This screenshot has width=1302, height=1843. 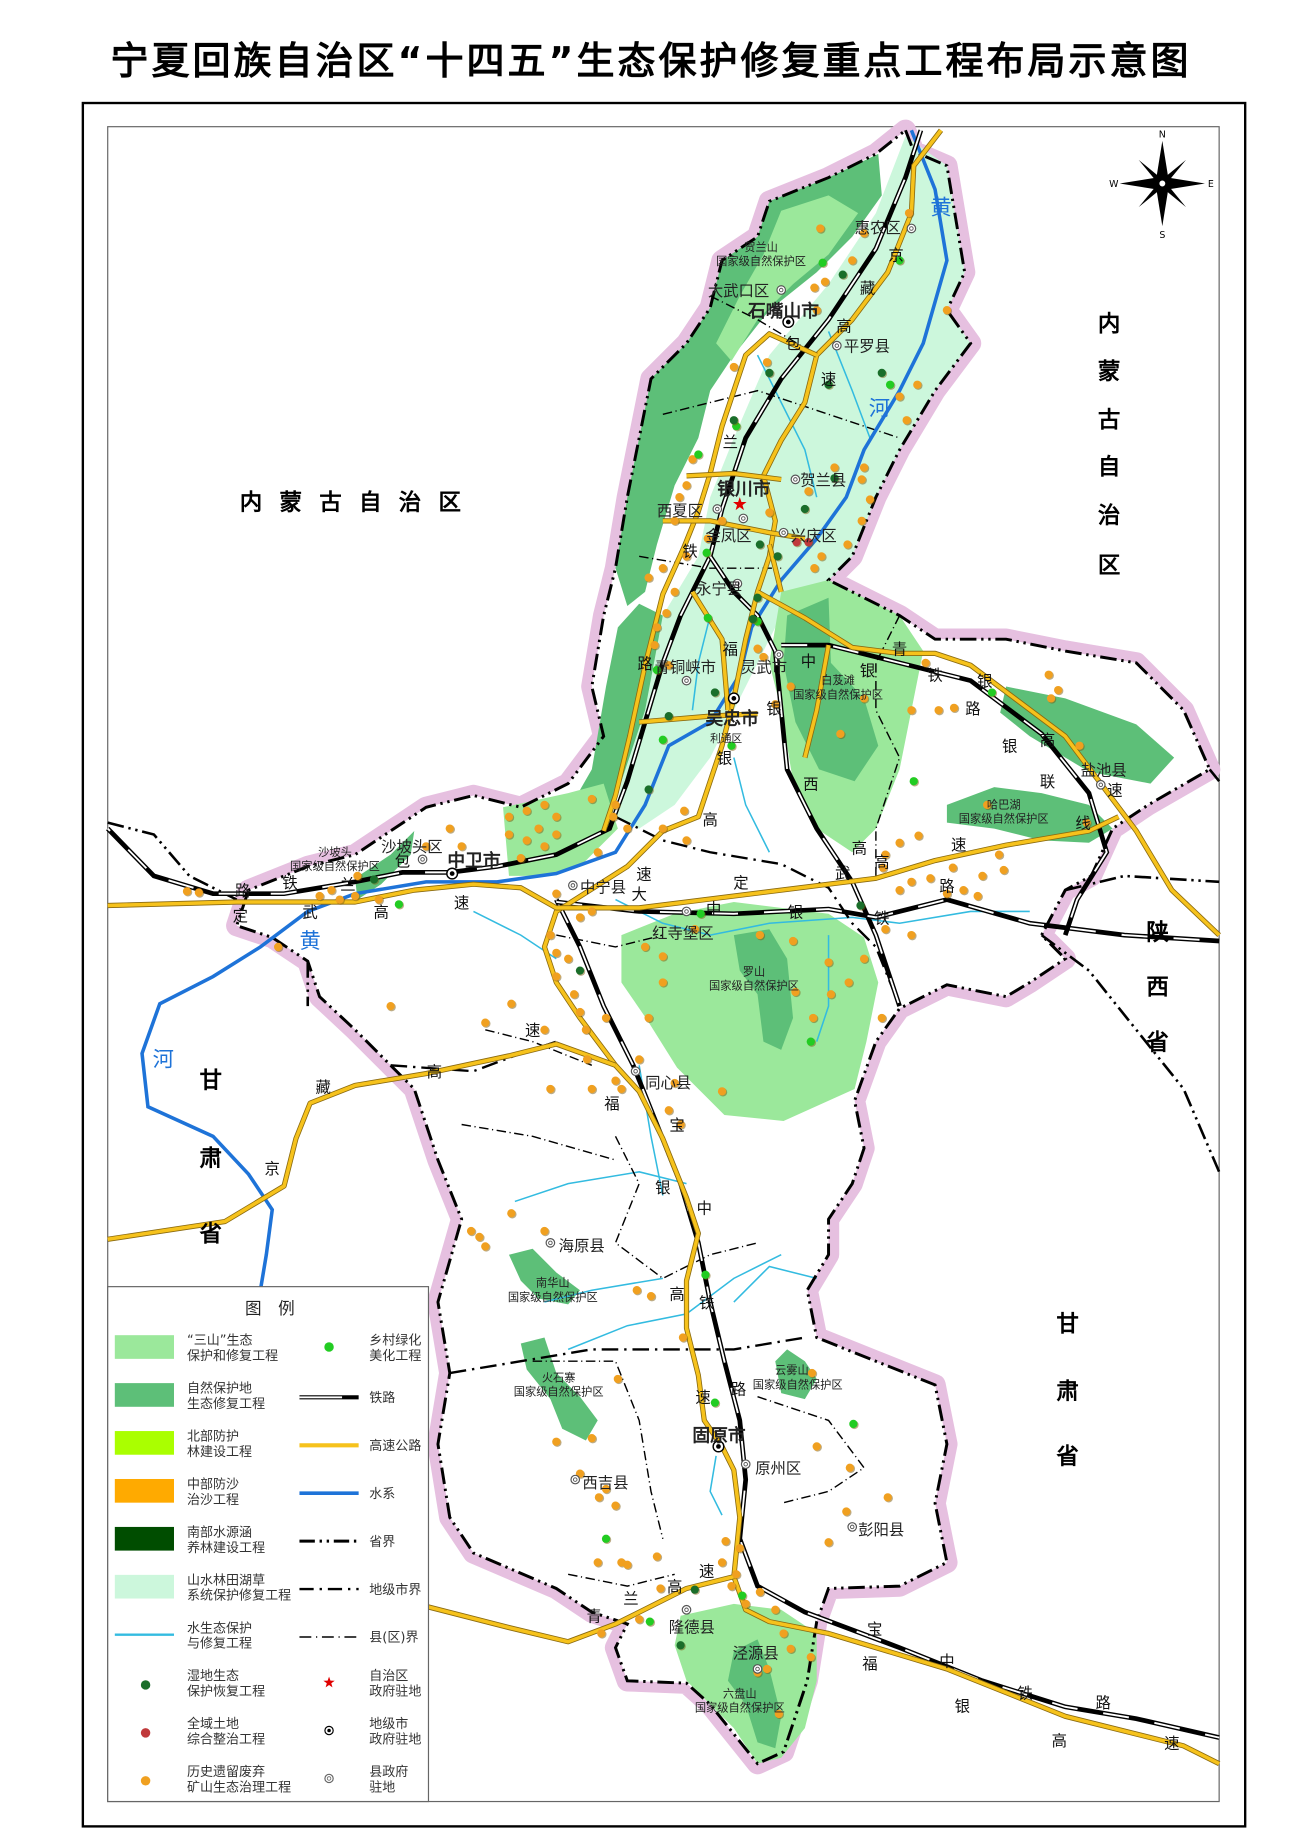 I want to click on region-label-shaanxi: 陕, so click(x=1157, y=933).